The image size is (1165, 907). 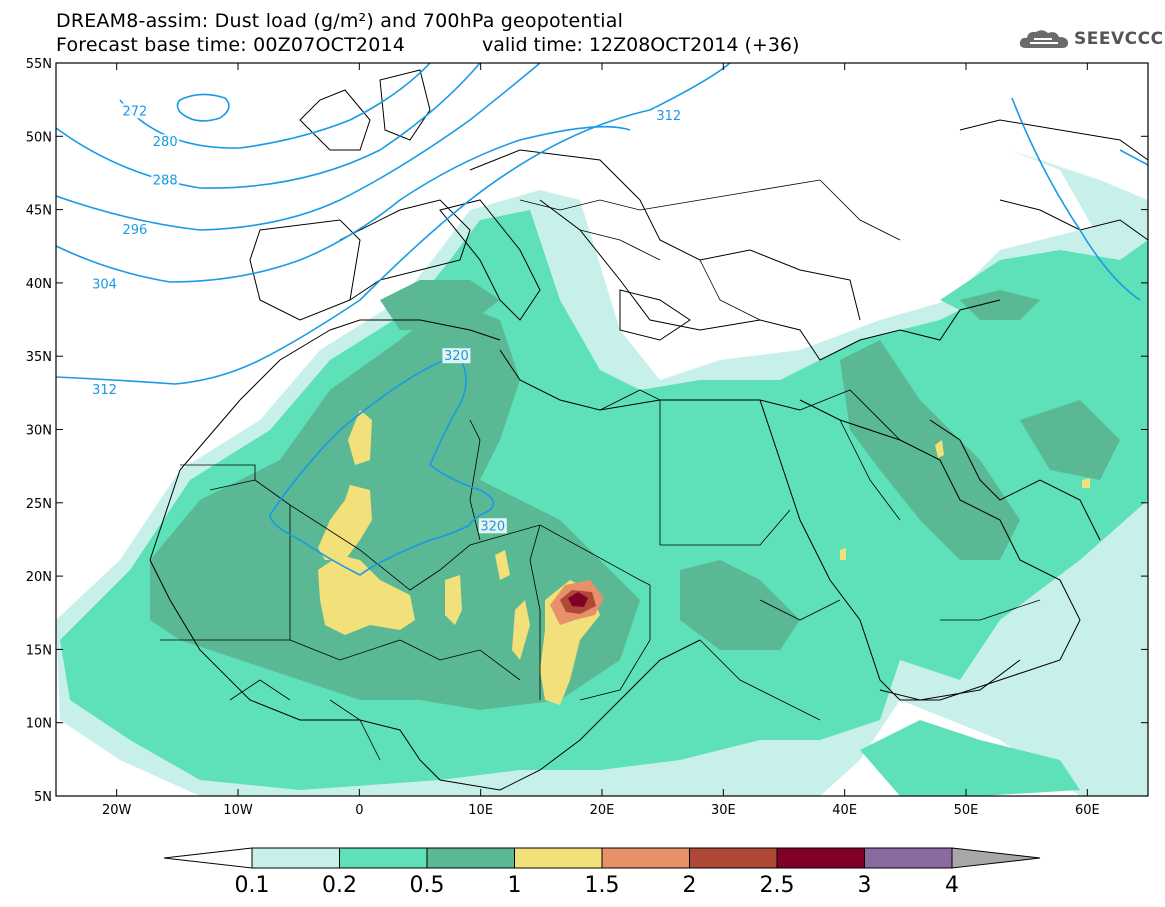 I want to click on logo-text: SEEVCCC, so click(x=1119, y=39).